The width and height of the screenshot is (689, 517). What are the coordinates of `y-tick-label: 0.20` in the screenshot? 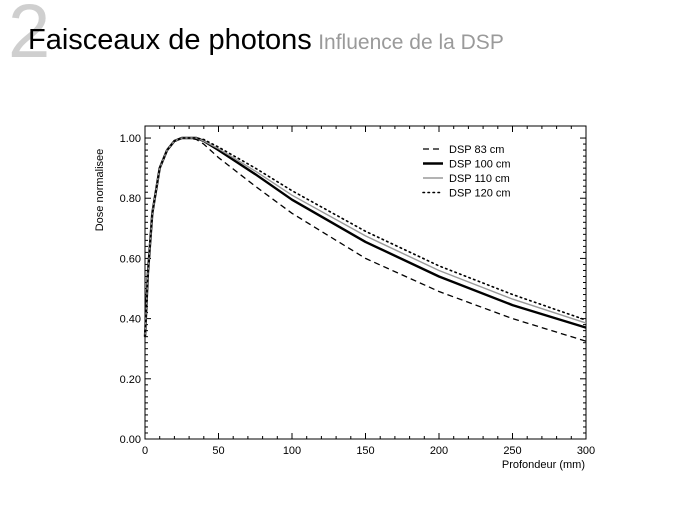 It's located at (130, 380).